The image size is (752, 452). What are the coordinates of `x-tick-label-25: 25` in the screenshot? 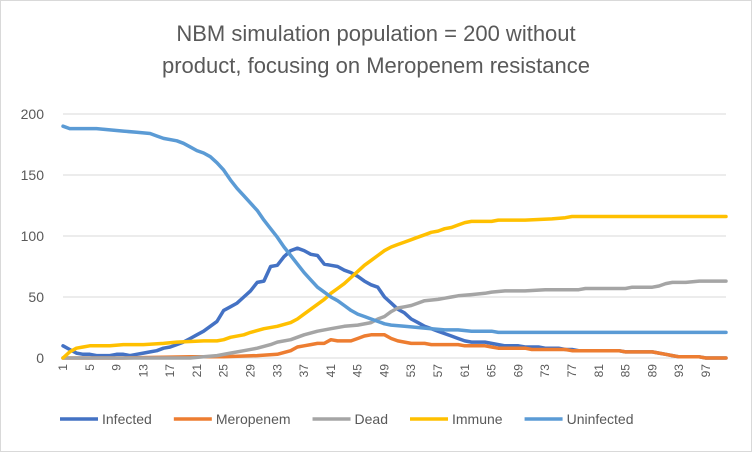 It's located at (224, 371).